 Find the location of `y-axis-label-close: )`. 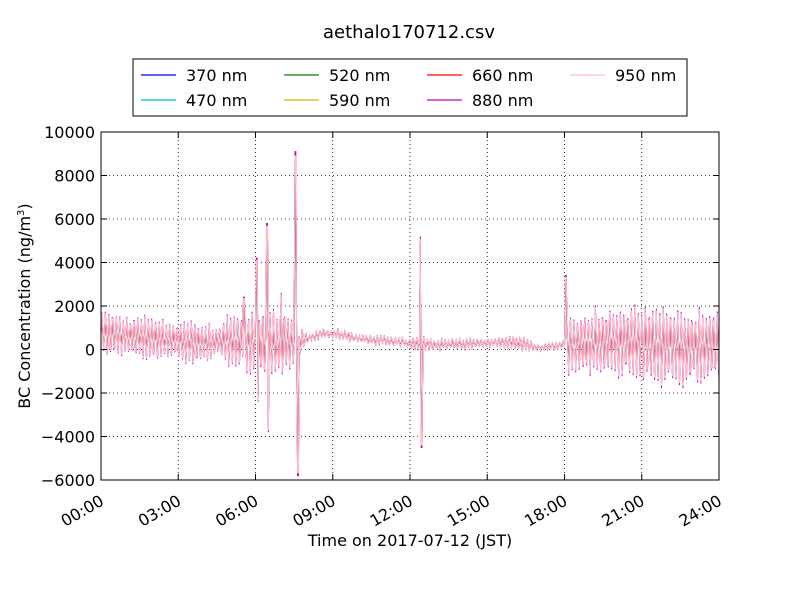

y-axis-label-close: ) is located at coordinates (24, 206).